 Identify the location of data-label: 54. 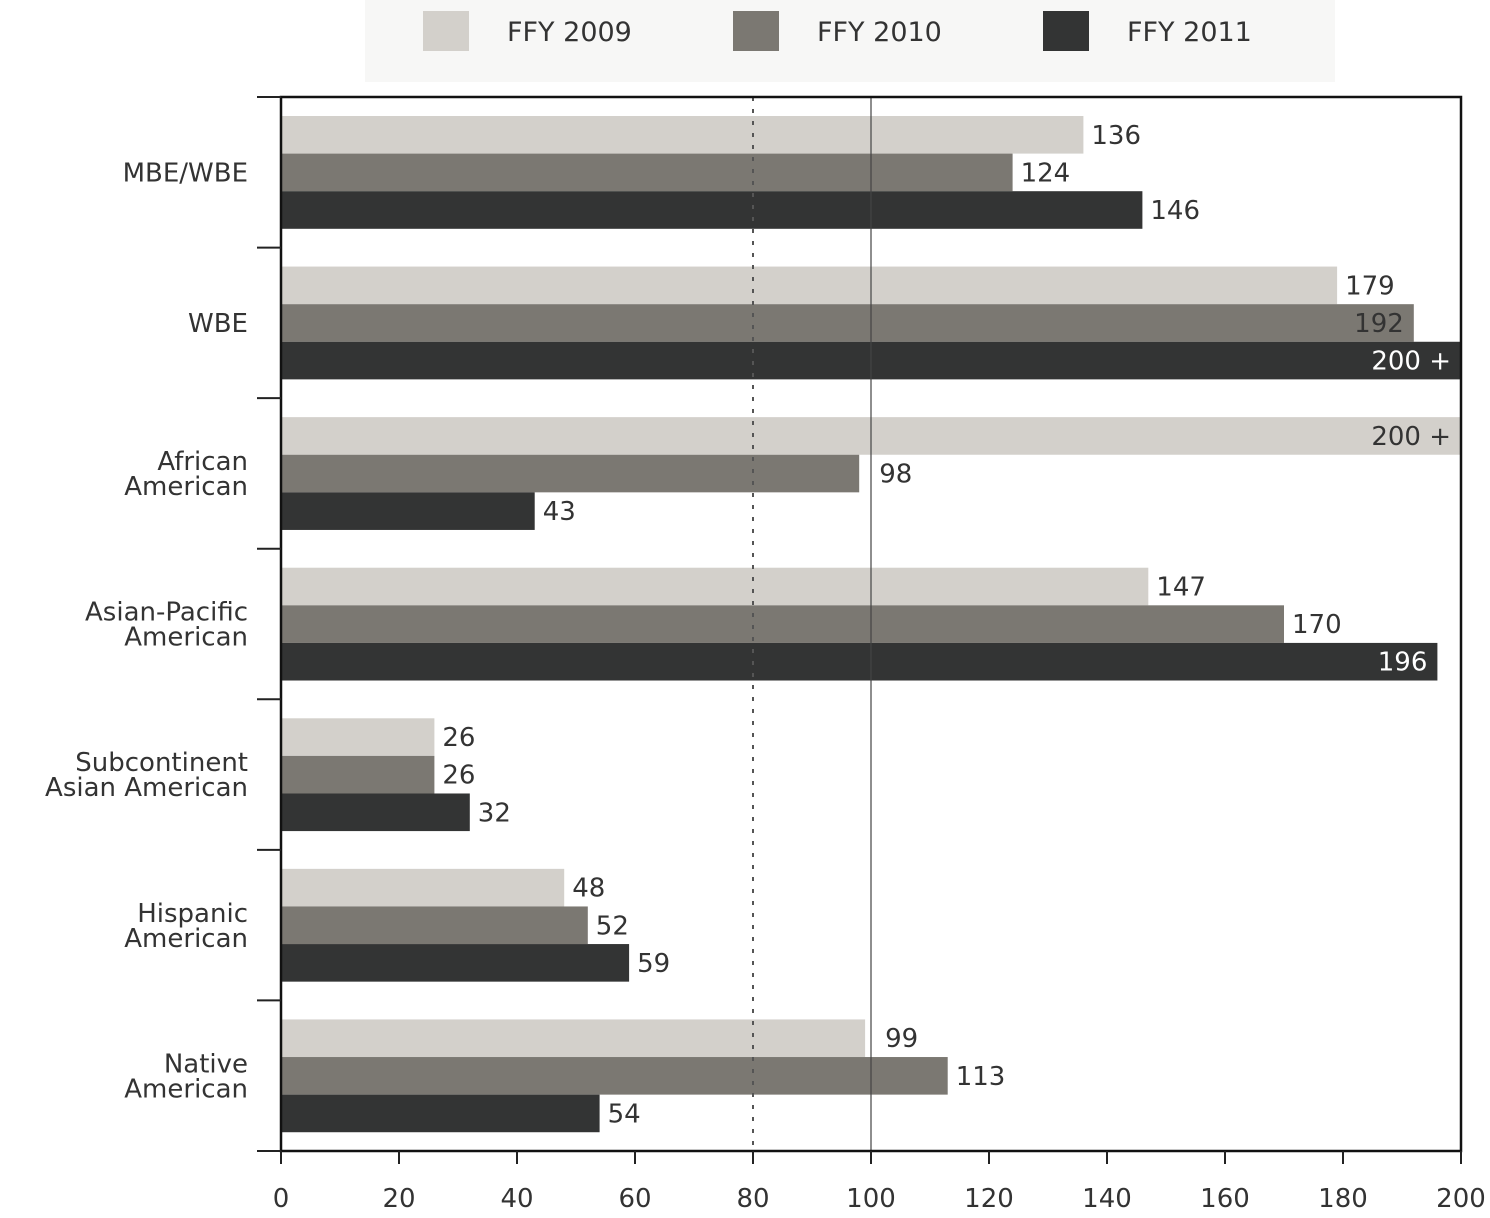
(624, 1114).